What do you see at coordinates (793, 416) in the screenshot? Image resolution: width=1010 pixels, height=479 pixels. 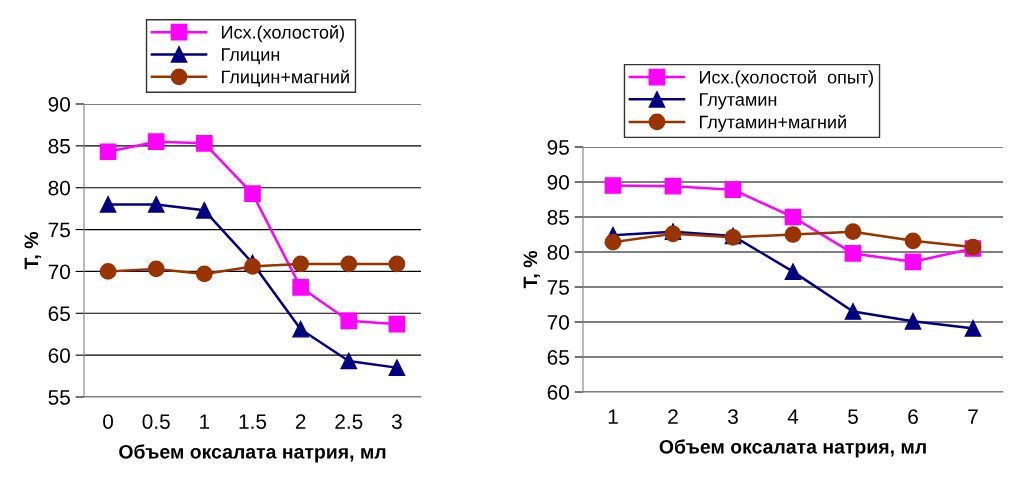 I see `x-tick-label: 4` at bounding box center [793, 416].